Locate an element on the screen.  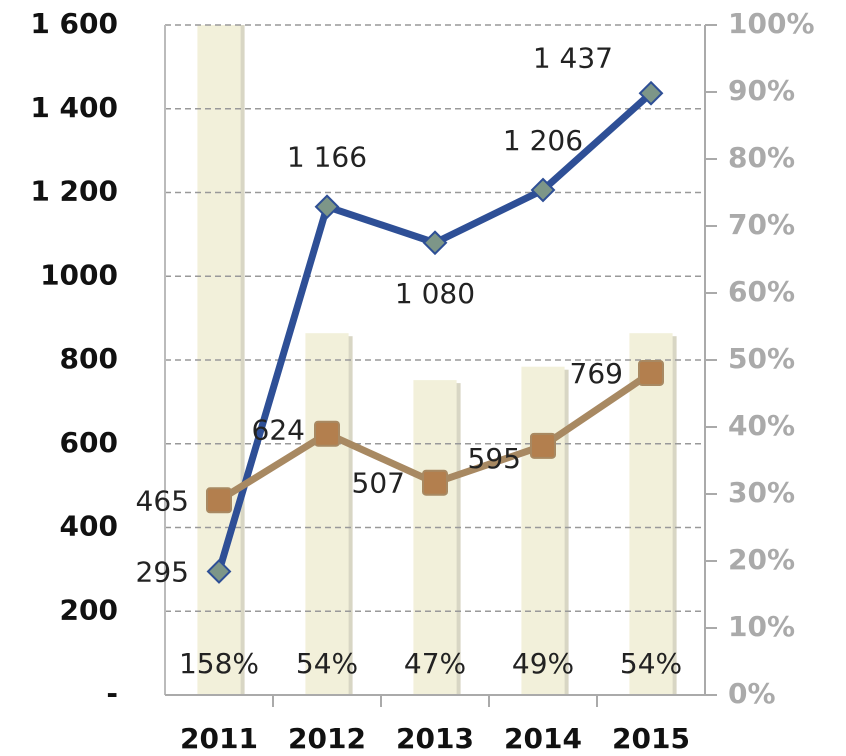
x-tick-label: 2015 is located at coordinates (651, 737).